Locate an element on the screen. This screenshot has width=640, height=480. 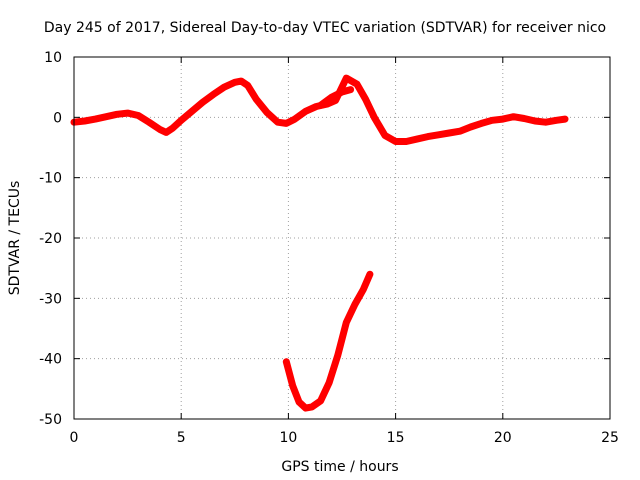
y-tick-label: -50 is located at coordinates (50, 420).